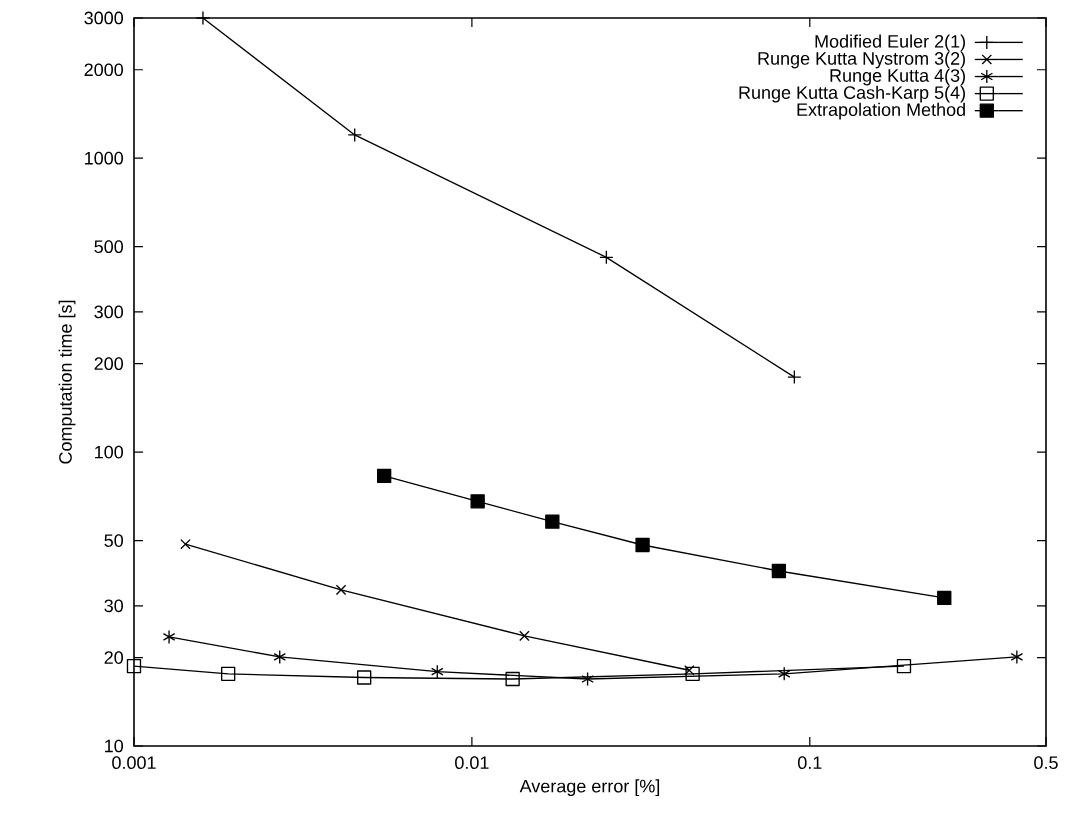  Describe the element at coordinates (472, 762) in the screenshot. I see `x-tick-label: 0.01` at that location.